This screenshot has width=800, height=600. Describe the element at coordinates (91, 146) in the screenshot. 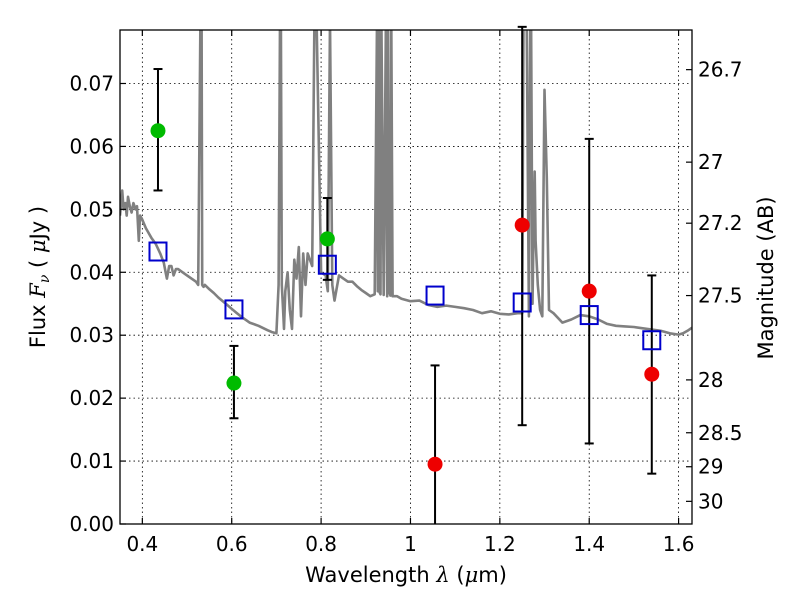

I see `y-tick-label: 0.06` at that location.